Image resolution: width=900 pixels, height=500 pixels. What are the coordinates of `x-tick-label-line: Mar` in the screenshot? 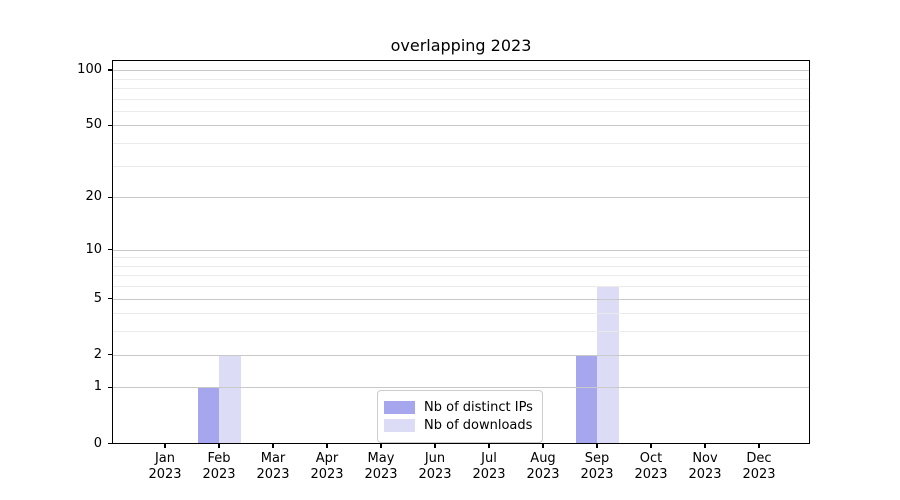 It's located at (273, 458).